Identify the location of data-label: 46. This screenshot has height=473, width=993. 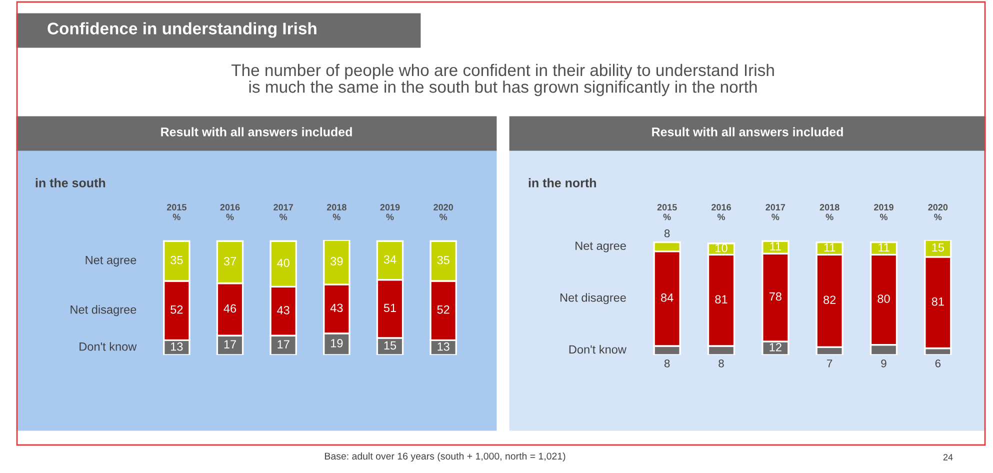
(230, 308).